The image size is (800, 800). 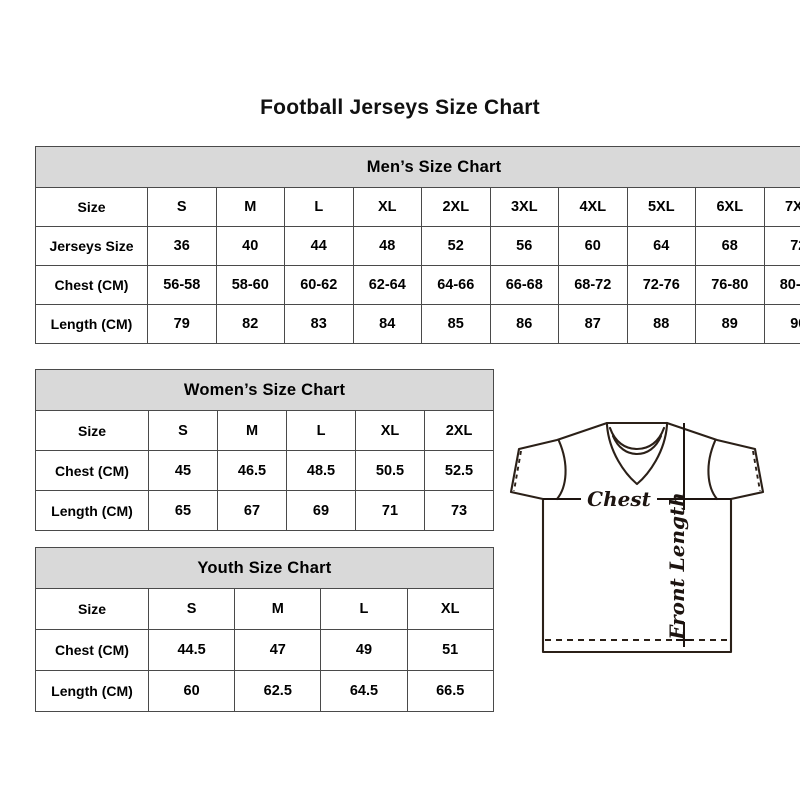 What do you see at coordinates (456, 285) in the screenshot?
I see `table-cell: 64-66` at bounding box center [456, 285].